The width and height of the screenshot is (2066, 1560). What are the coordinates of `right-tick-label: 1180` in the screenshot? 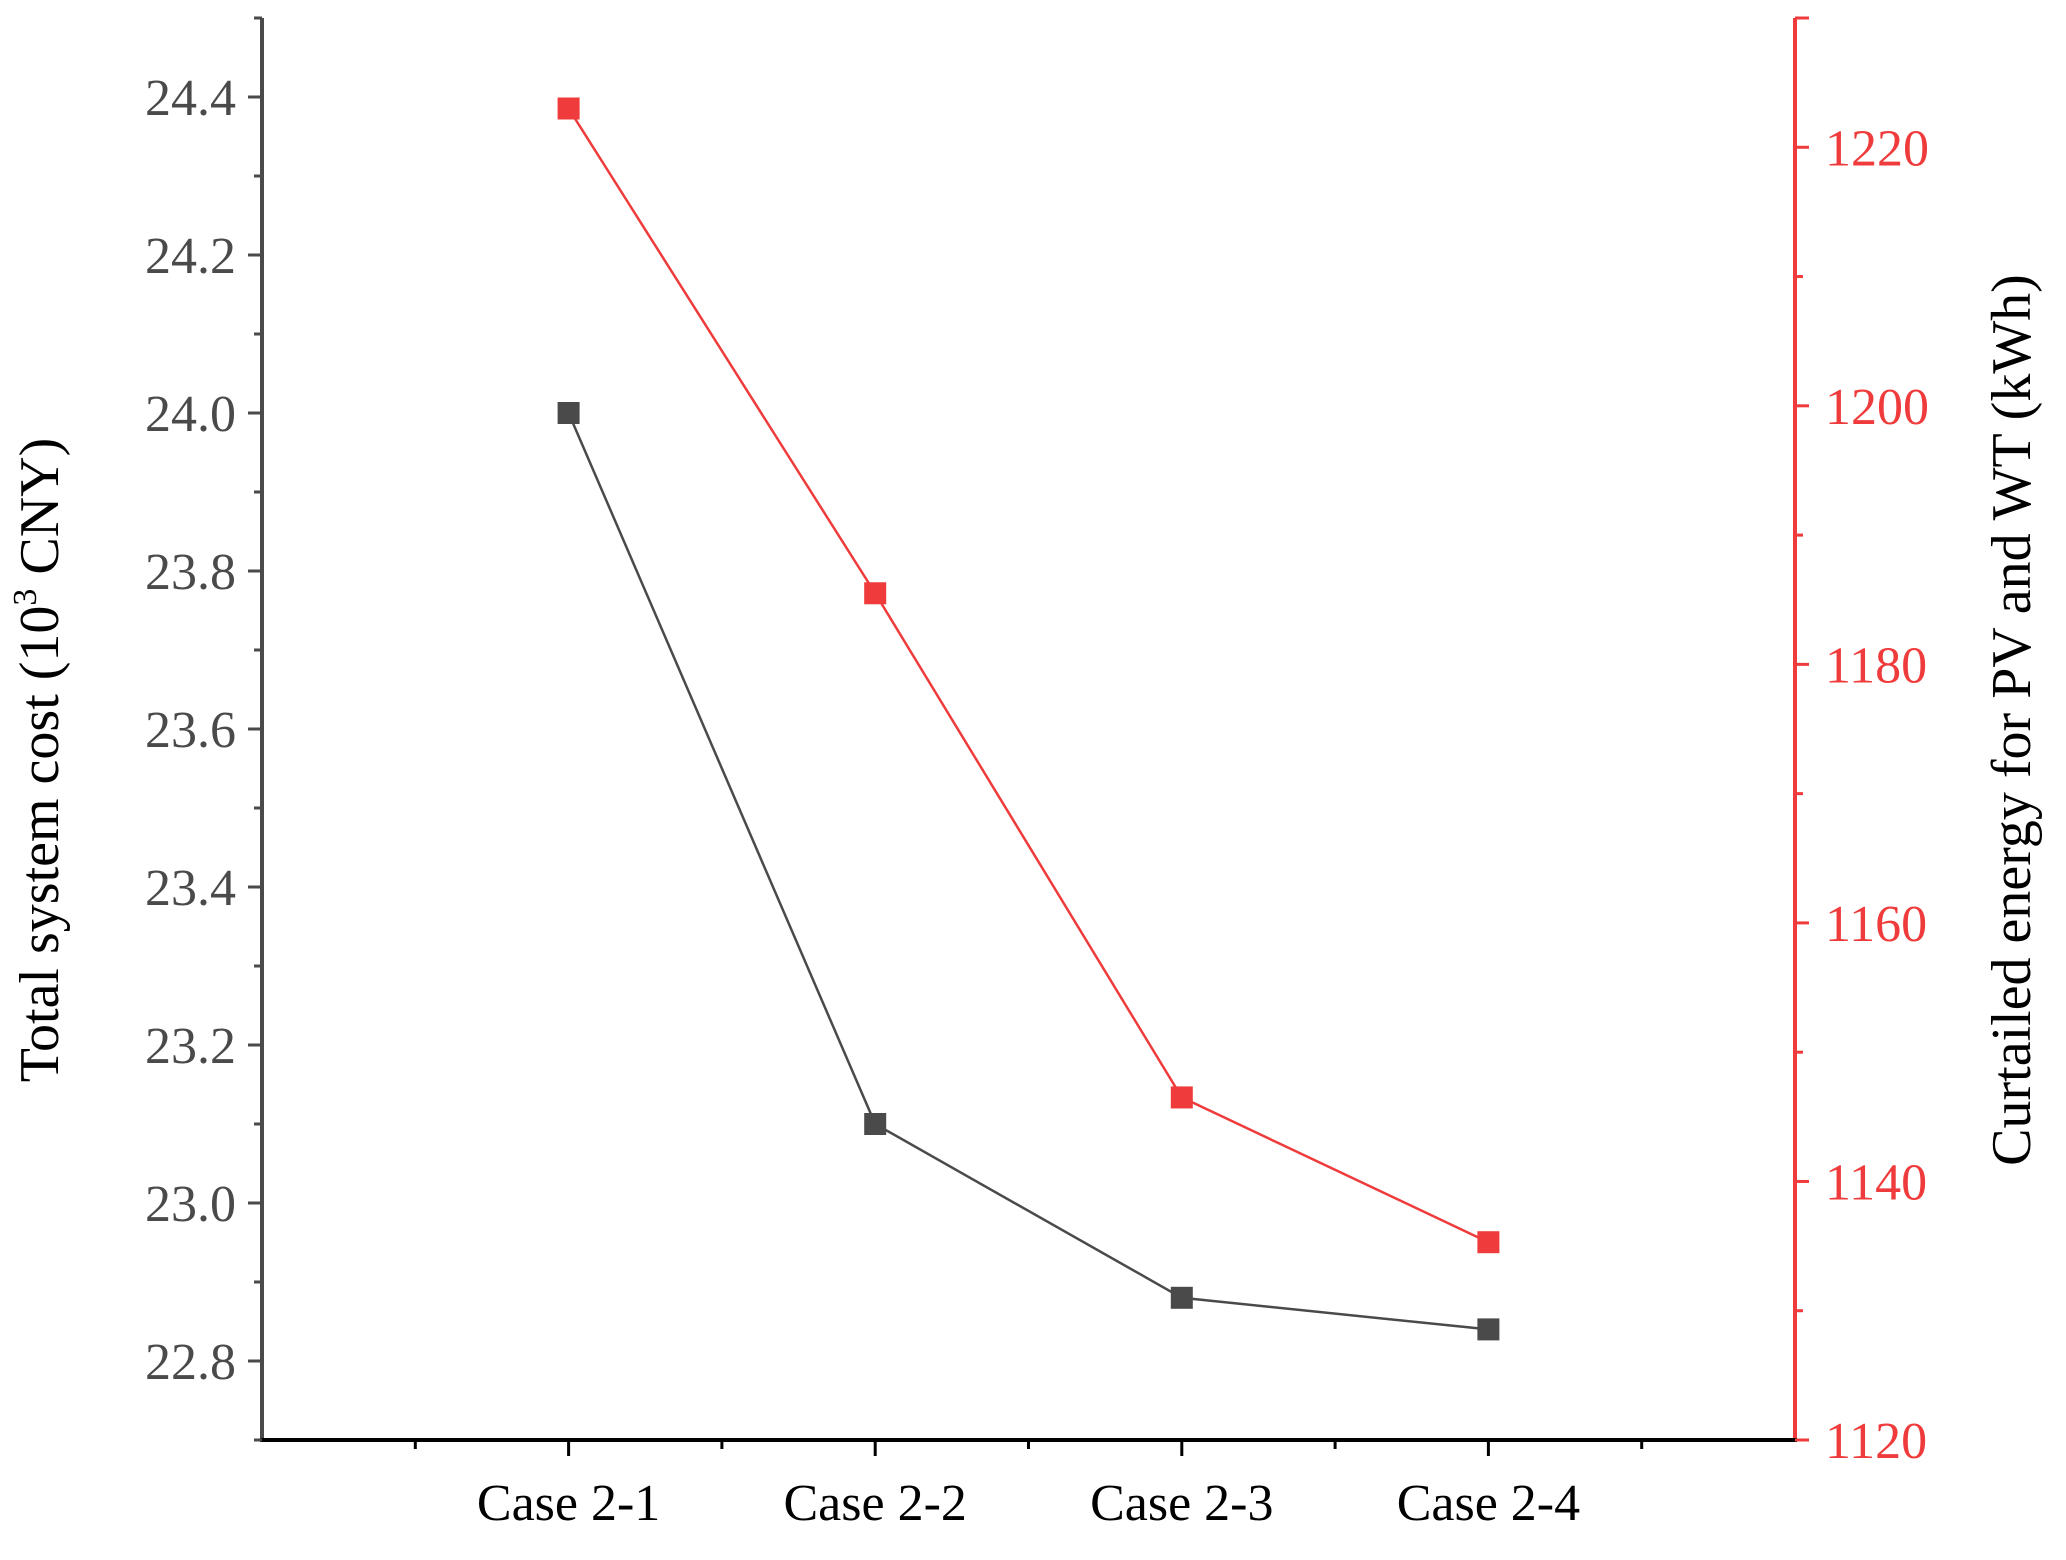 It's located at (1876, 665).